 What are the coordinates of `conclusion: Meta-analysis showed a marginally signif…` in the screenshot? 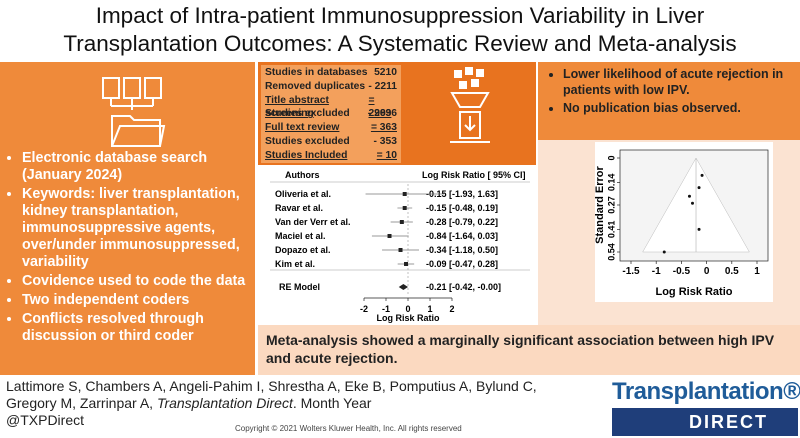 It's located at (520, 349).